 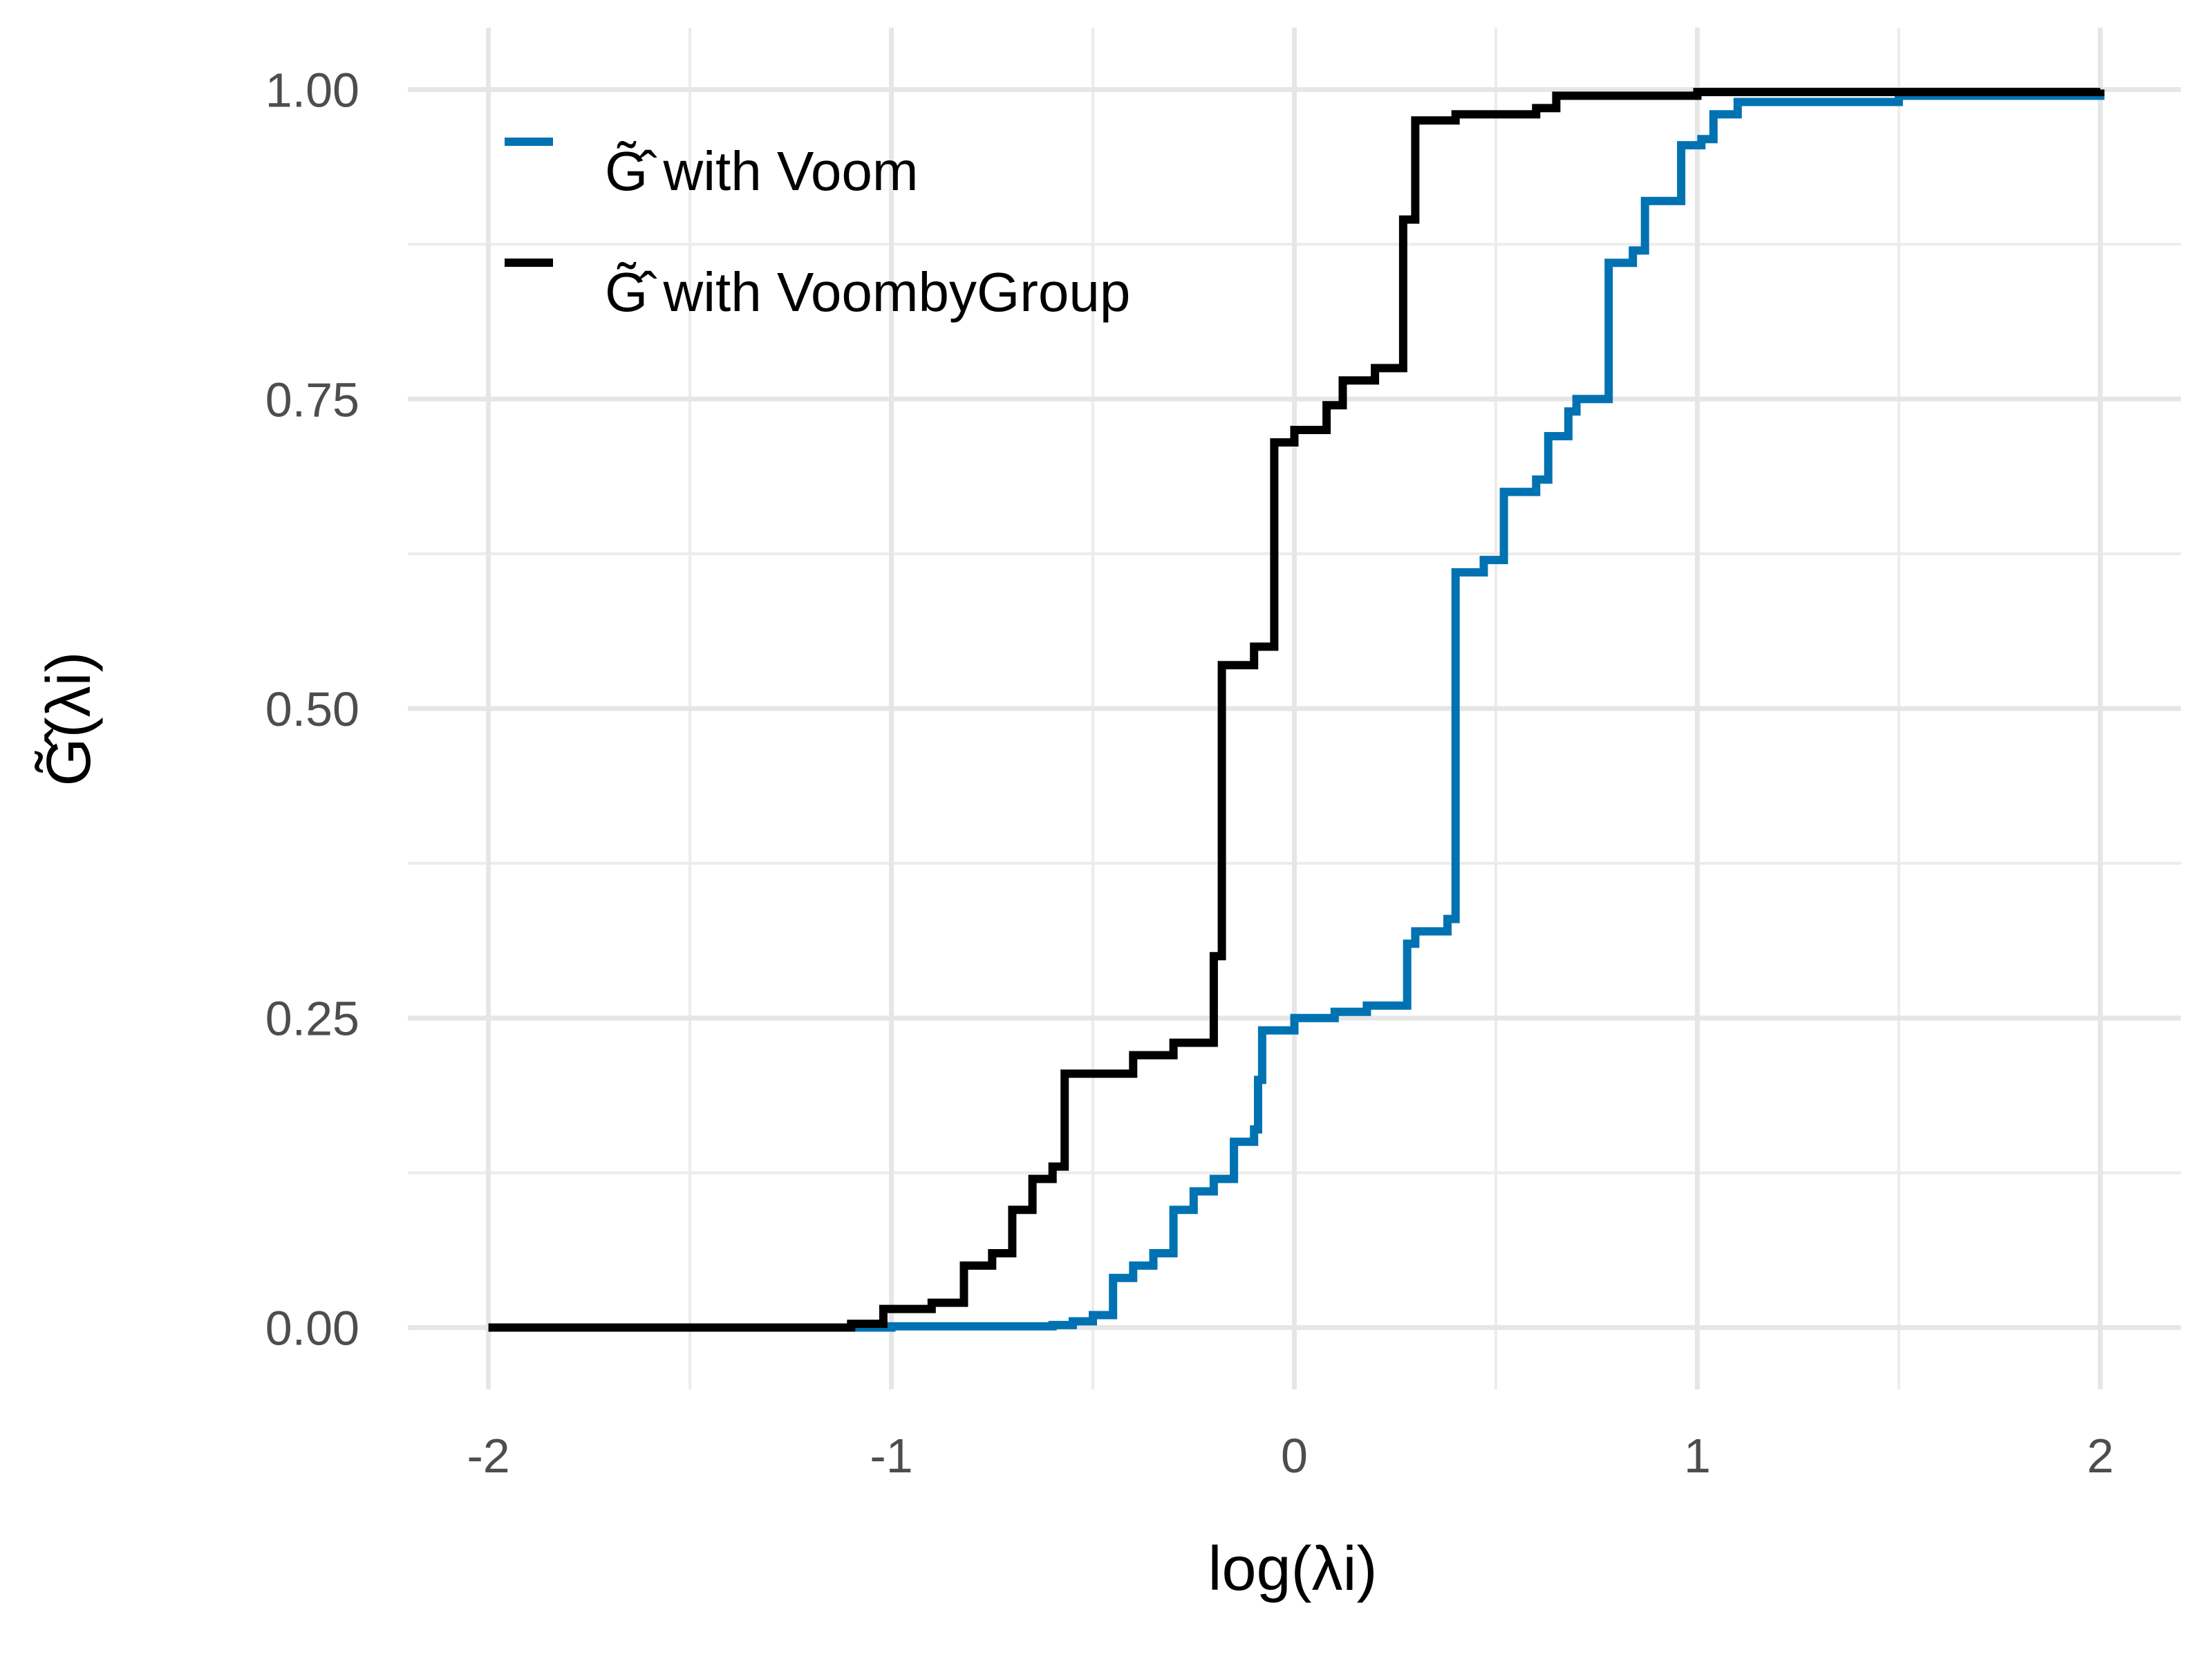 What do you see at coordinates (1292, 1569) in the screenshot?
I see `x-axis-title: log(λi)` at bounding box center [1292, 1569].